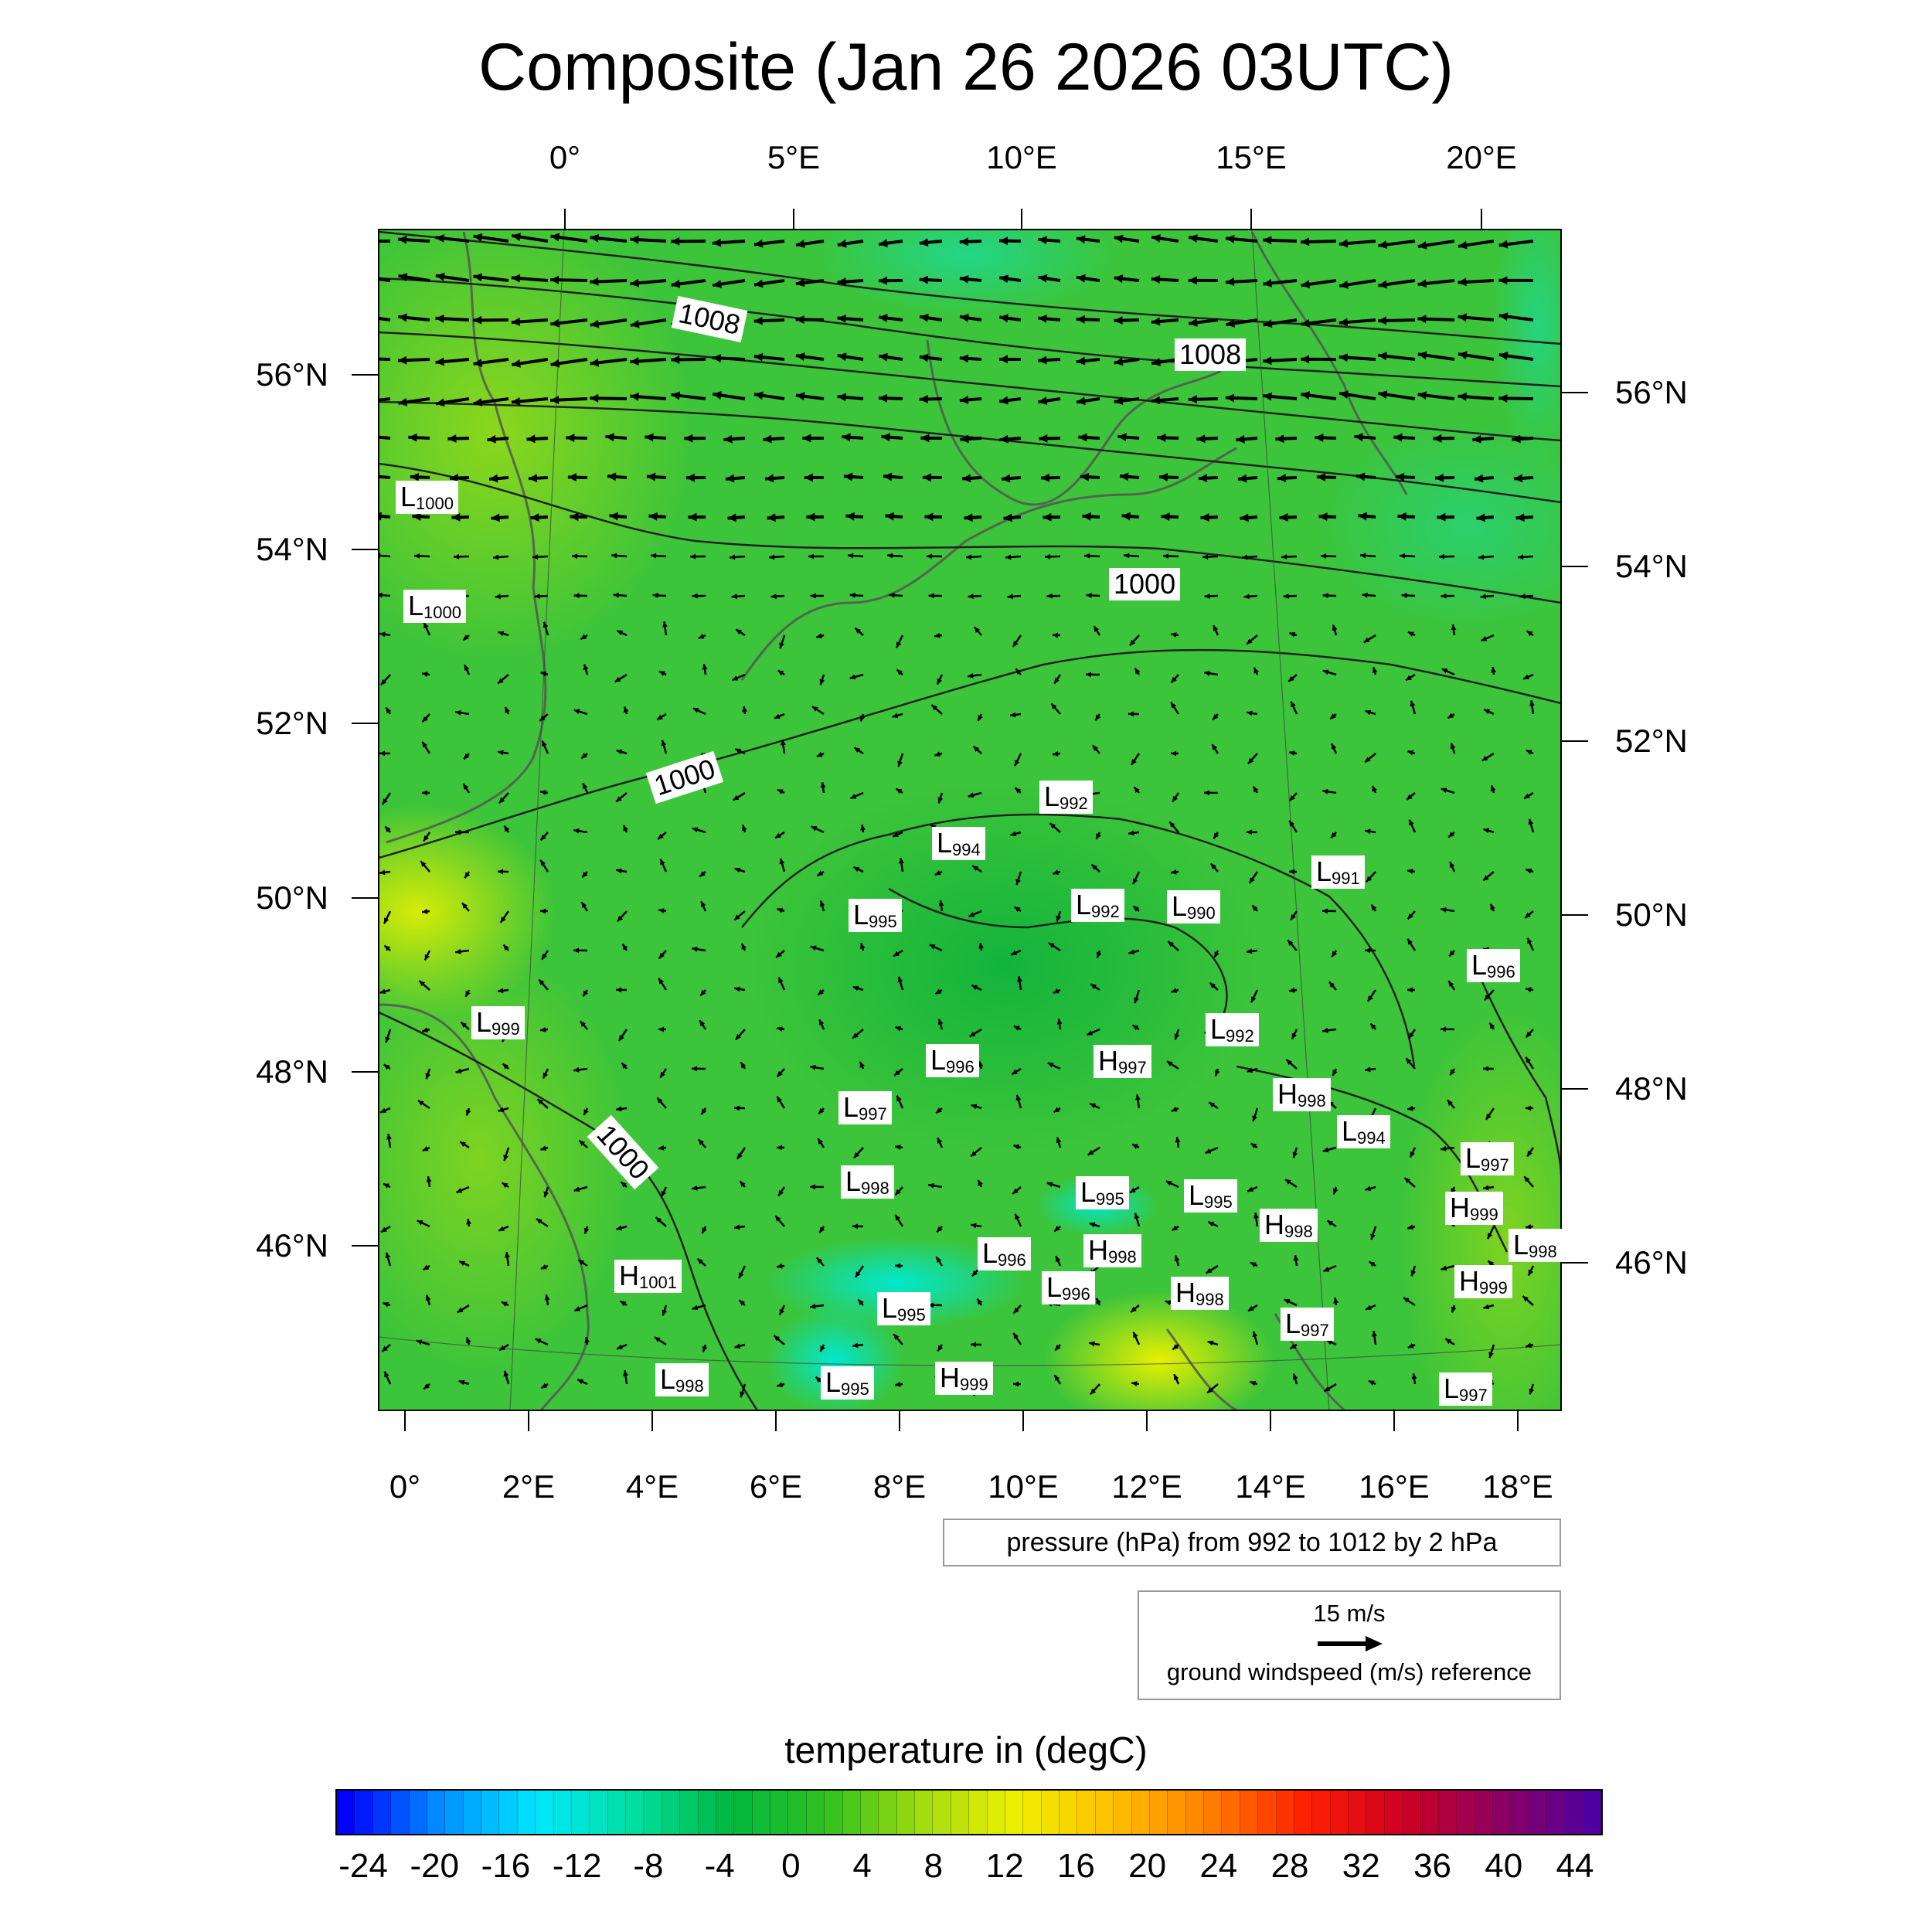  What do you see at coordinates (292, 374) in the screenshot?
I see `lat-left-label: 56°N` at bounding box center [292, 374].